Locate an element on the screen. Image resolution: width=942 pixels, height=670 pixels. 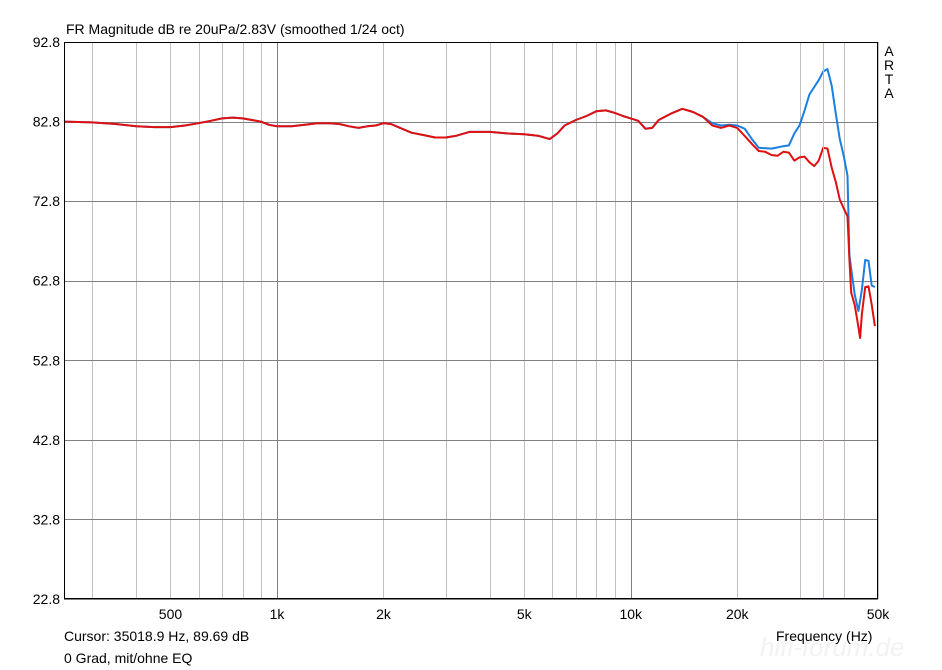
watermark: hifi-forum.de is located at coordinates (832, 647).